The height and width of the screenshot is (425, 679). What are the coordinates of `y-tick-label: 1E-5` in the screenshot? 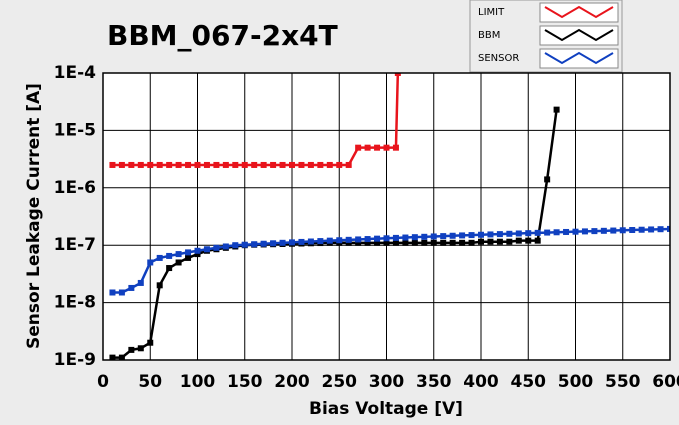 It's located at (75, 130).